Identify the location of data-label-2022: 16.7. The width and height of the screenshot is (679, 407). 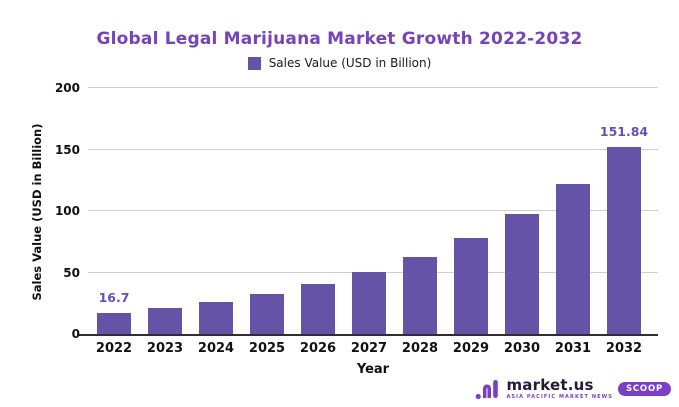
(114, 298).